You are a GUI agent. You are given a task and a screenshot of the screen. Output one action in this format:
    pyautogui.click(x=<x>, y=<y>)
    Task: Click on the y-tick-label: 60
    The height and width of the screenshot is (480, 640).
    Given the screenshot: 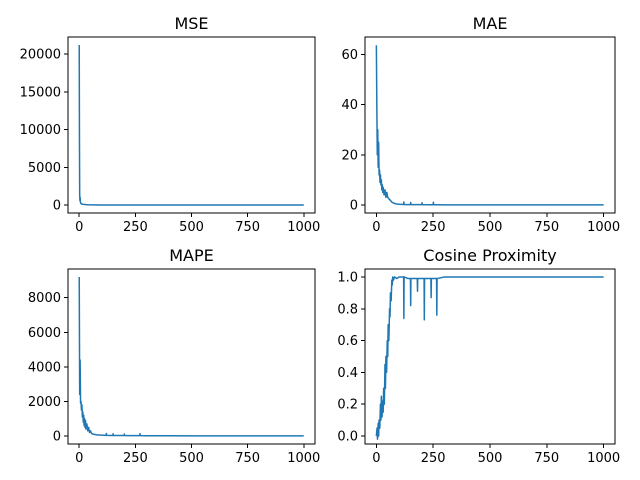 What is the action you would take?
    pyautogui.click(x=349, y=55)
    